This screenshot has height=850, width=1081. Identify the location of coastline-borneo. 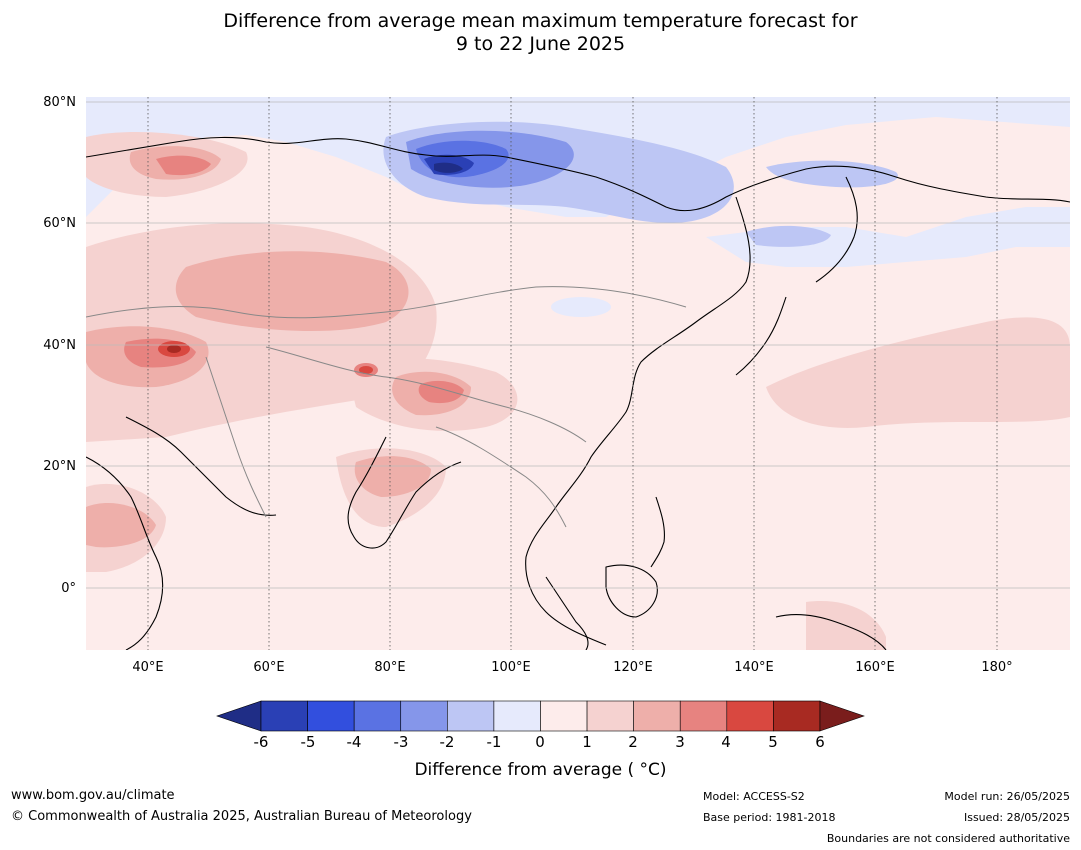
(631, 591).